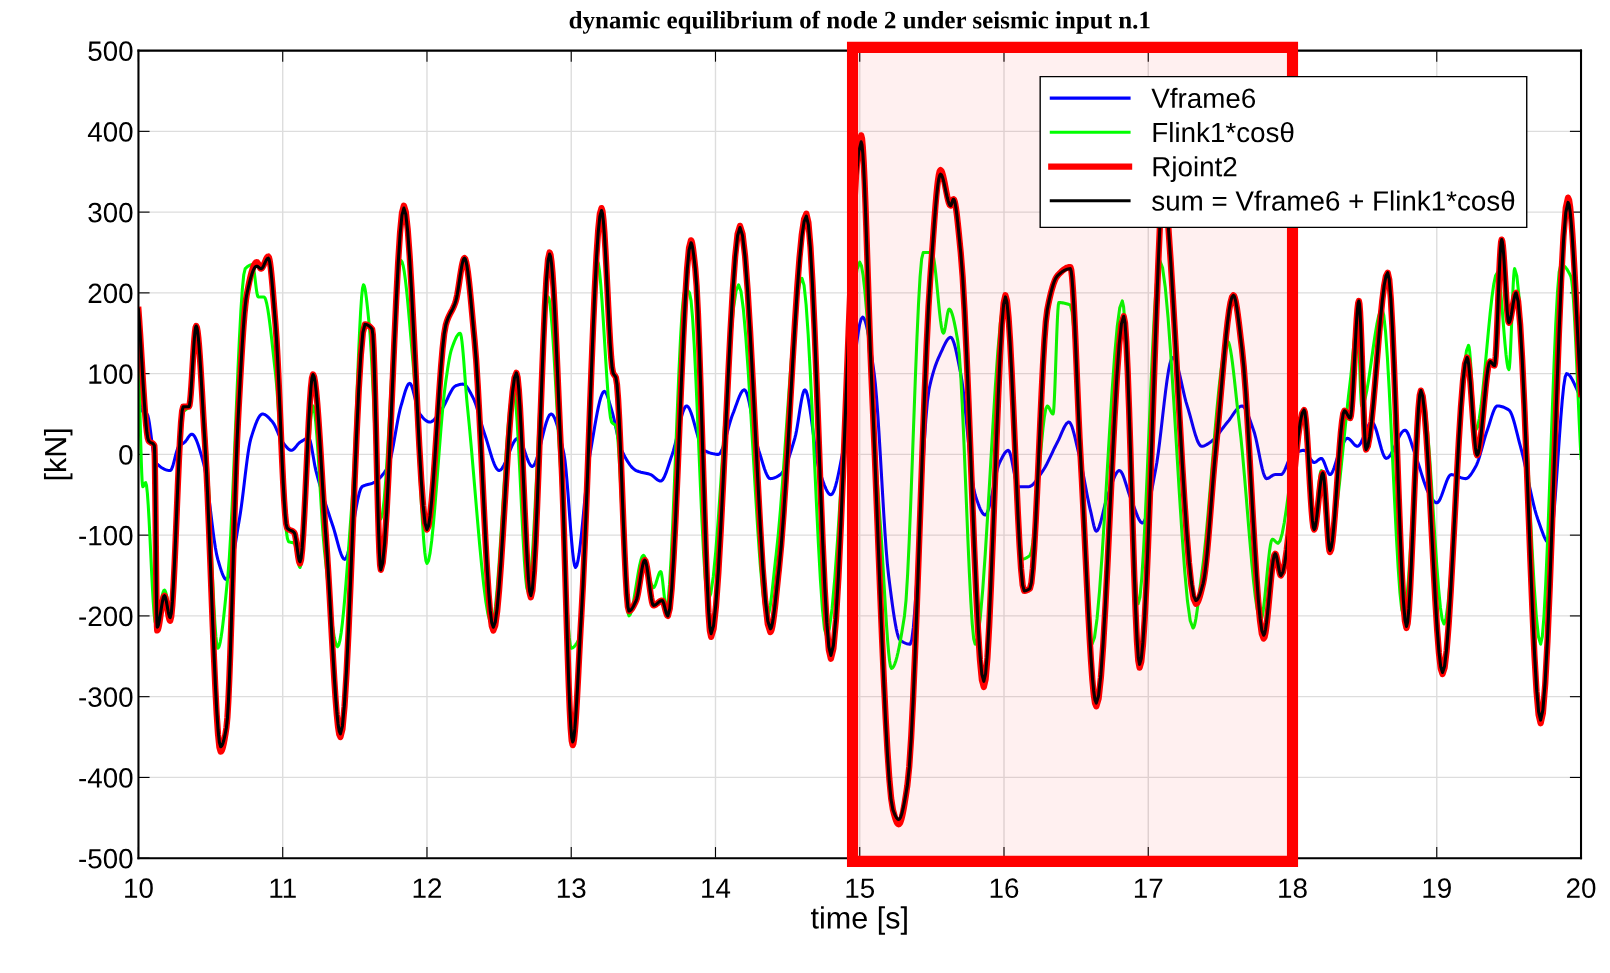 The image size is (1610, 973). Describe the element at coordinates (106, 858) in the screenshot. I see `y-tick-label: -500` at that location.